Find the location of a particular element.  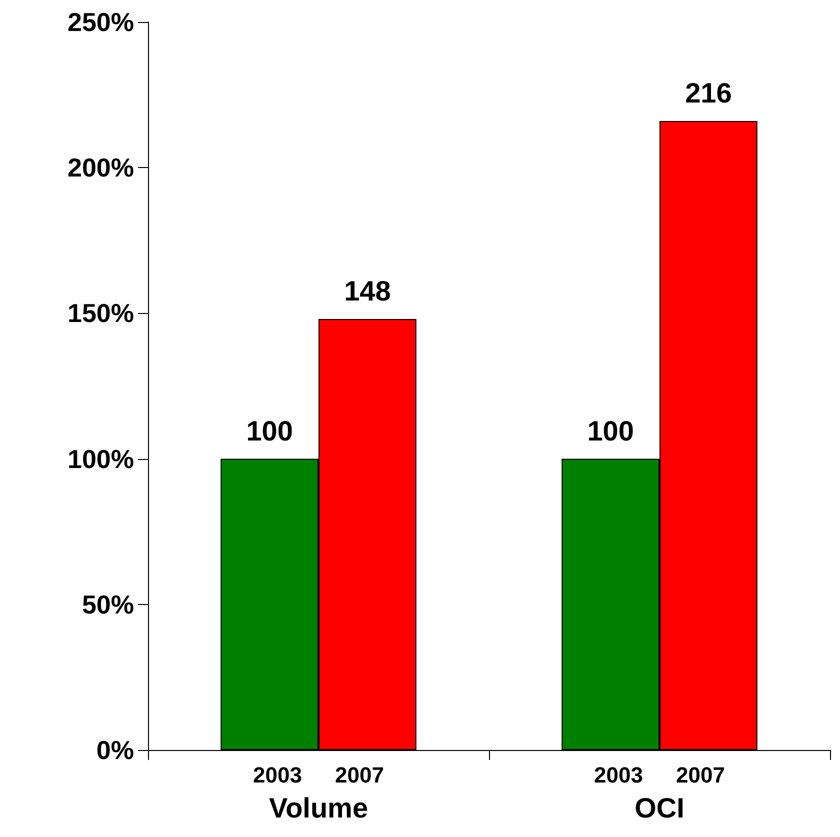

text: 2007 is located at coordinates (700, 775).